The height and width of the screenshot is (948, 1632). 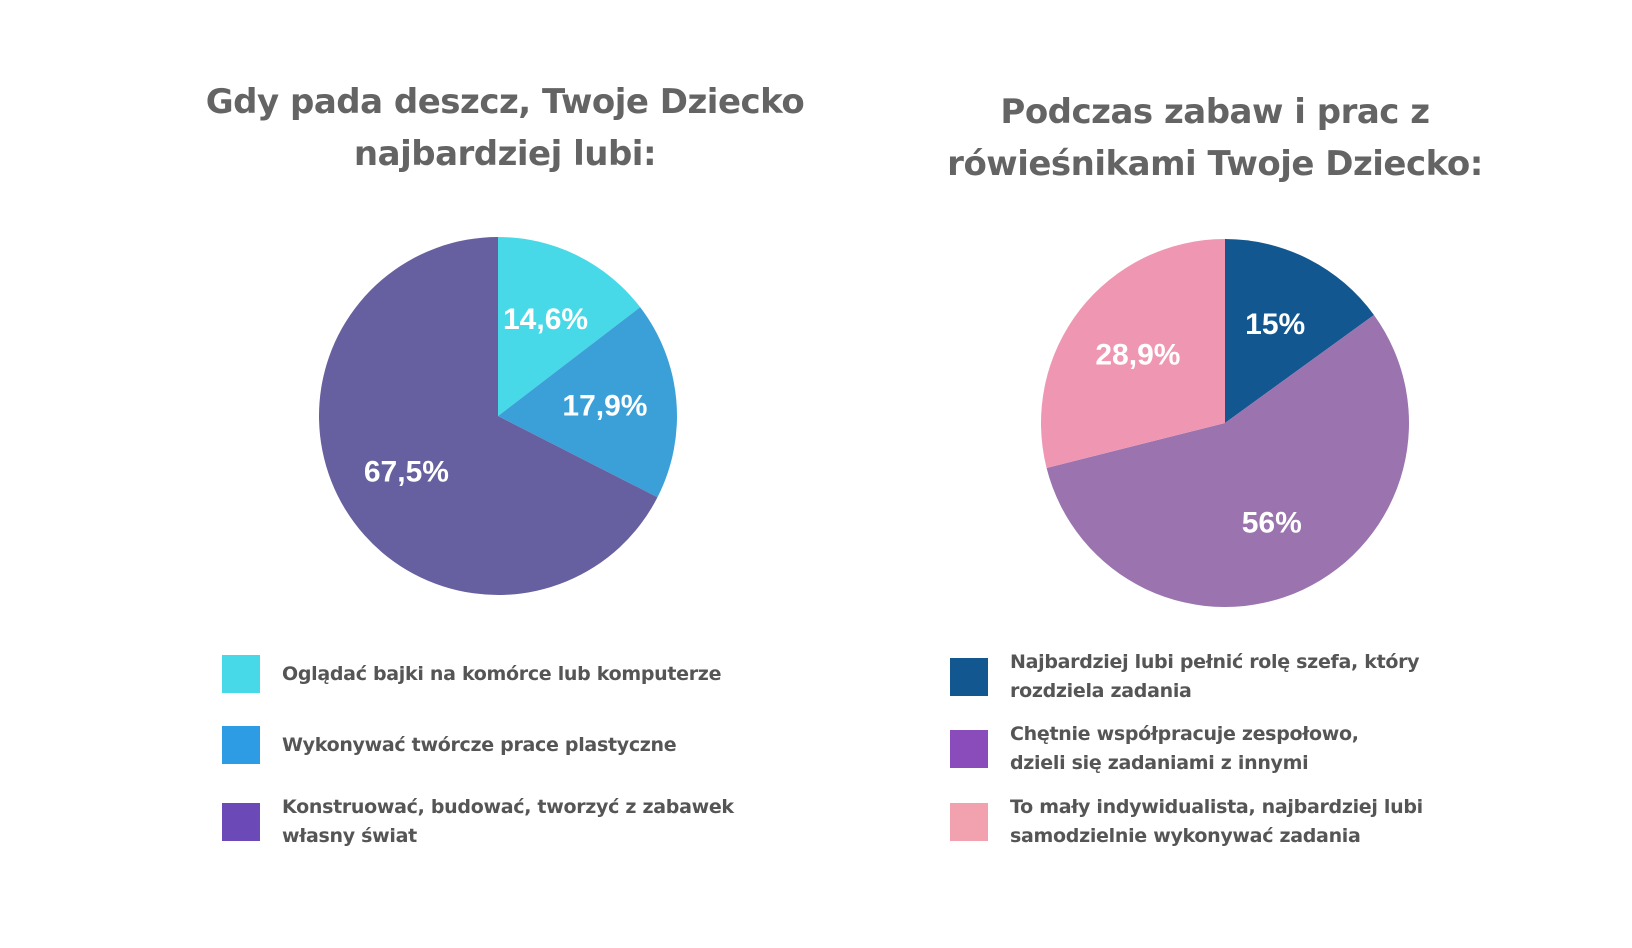 What do you see at coordinates (406, 472) in the screenshot?
I see `pie-slice-value-label: 67,5%` at bounding box center [406, 472].